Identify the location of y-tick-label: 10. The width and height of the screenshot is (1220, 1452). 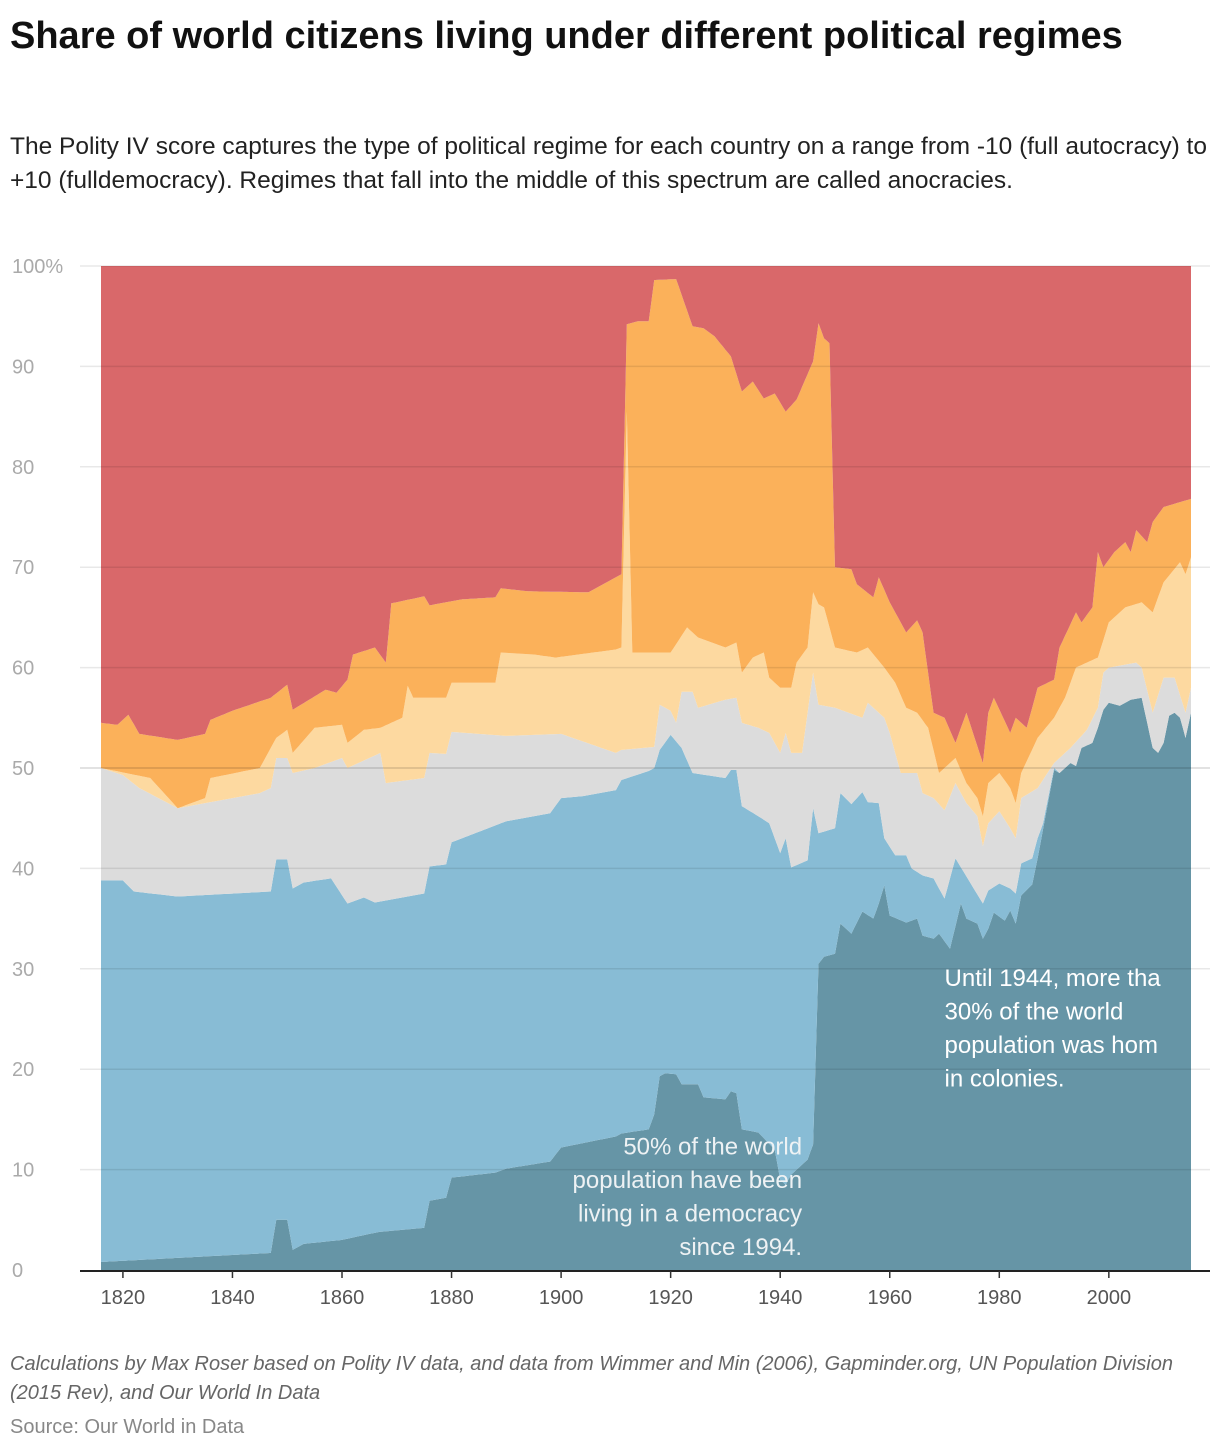
(23, 1171).